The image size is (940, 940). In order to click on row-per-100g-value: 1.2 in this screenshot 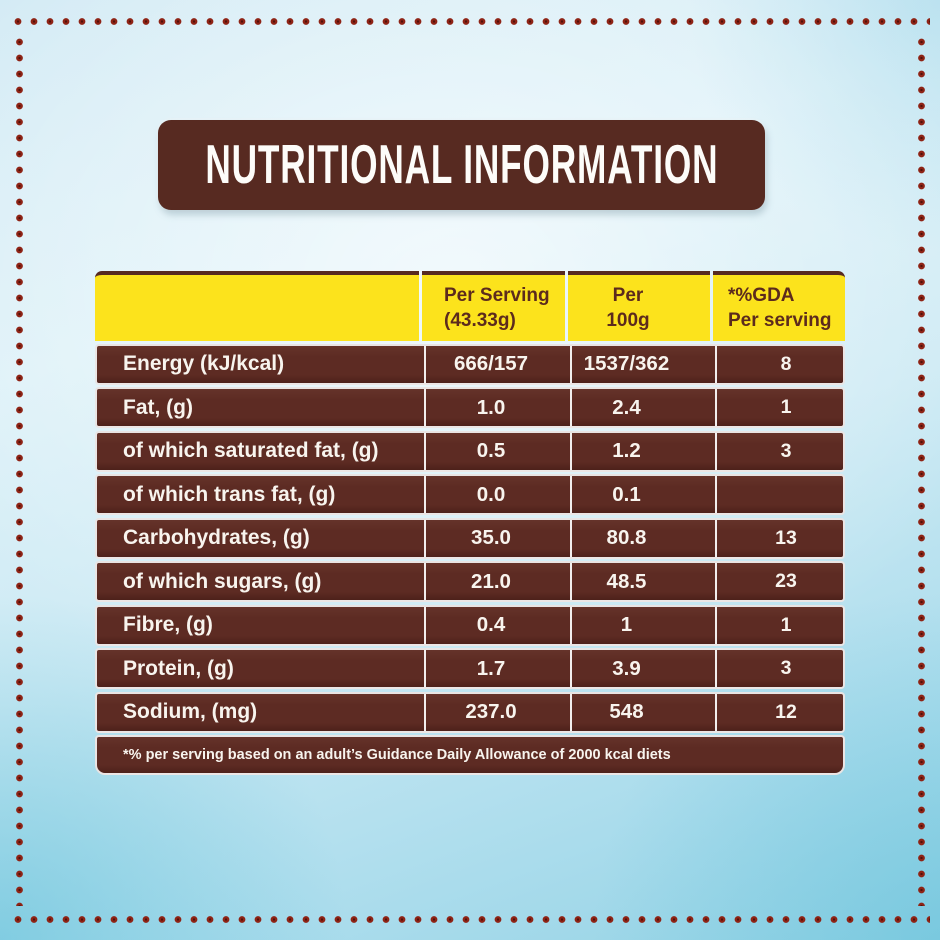, I will do `click(642, 451)`.